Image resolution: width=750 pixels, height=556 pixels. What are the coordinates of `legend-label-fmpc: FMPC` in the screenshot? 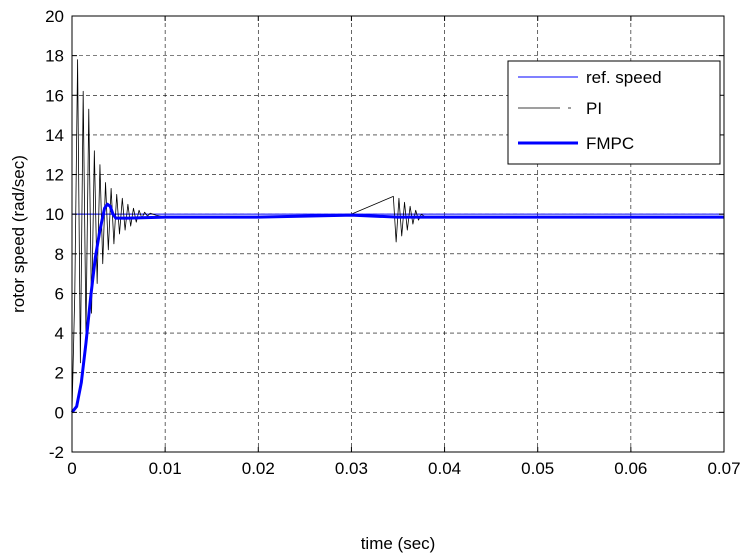 It's located at (610, 143).